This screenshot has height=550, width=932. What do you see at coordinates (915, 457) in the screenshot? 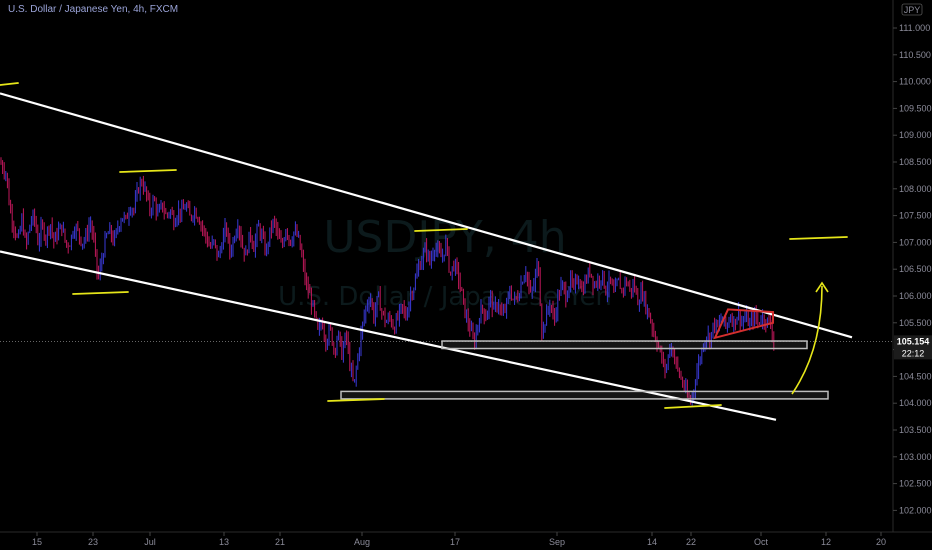
I see `y-tick-label: 103.000` at bounding box center [915, 457].